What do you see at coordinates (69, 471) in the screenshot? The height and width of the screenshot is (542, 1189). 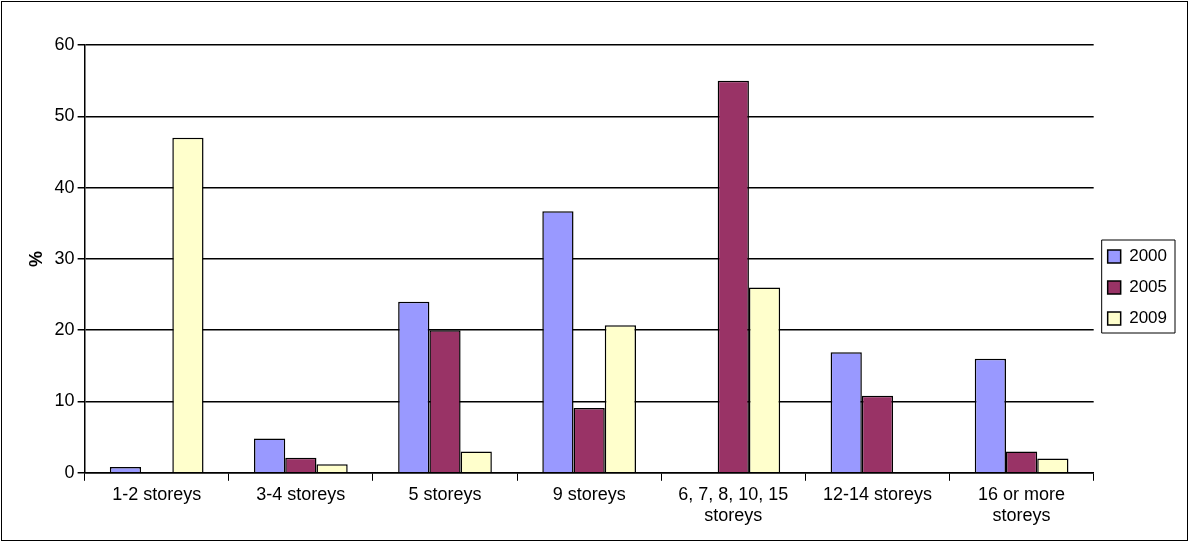 I see `y-tick-label: 0` at bounding box center [69, 471].